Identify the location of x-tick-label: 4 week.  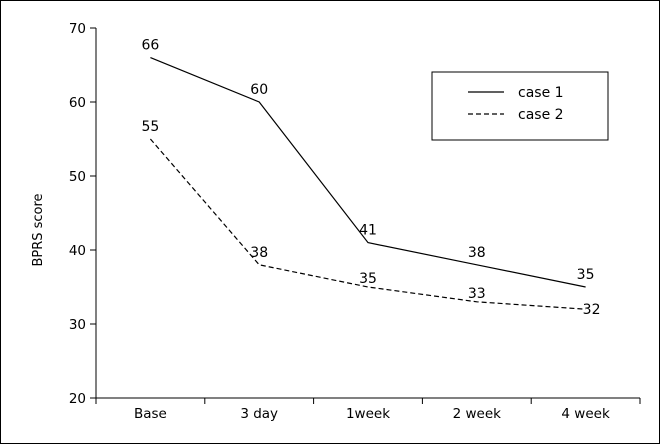
(585, 414).